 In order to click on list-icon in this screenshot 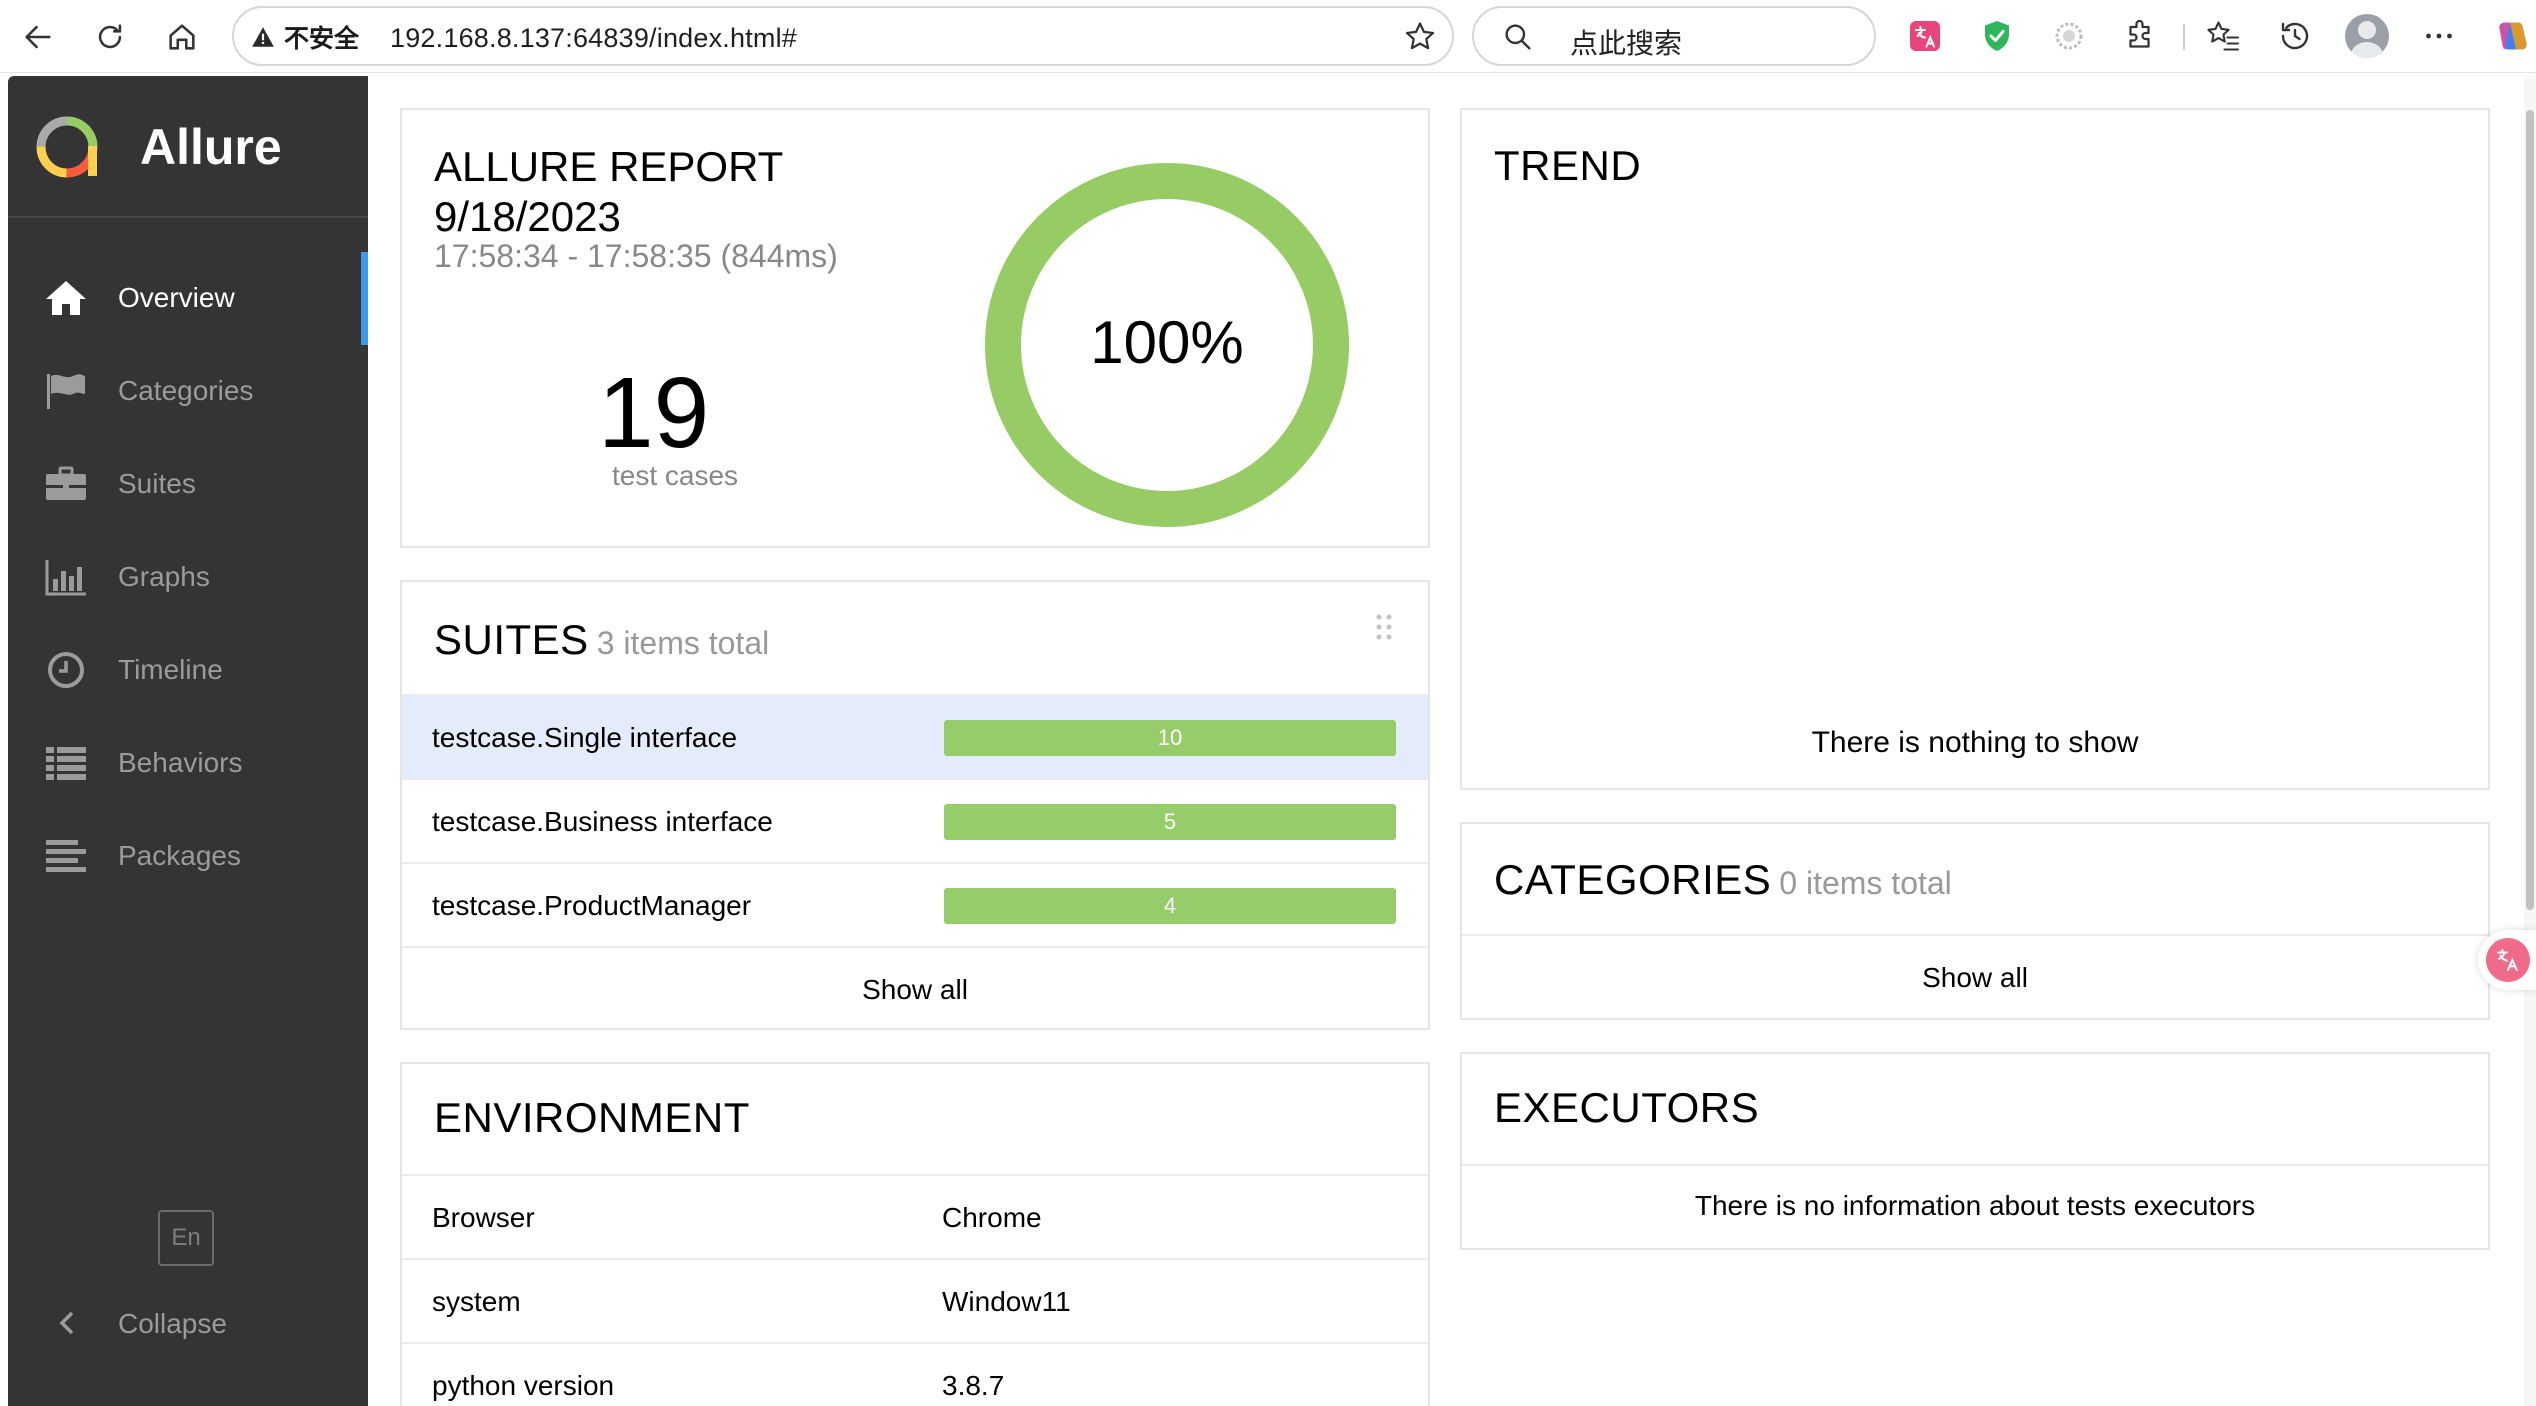, I will do `click(66, 763)`.